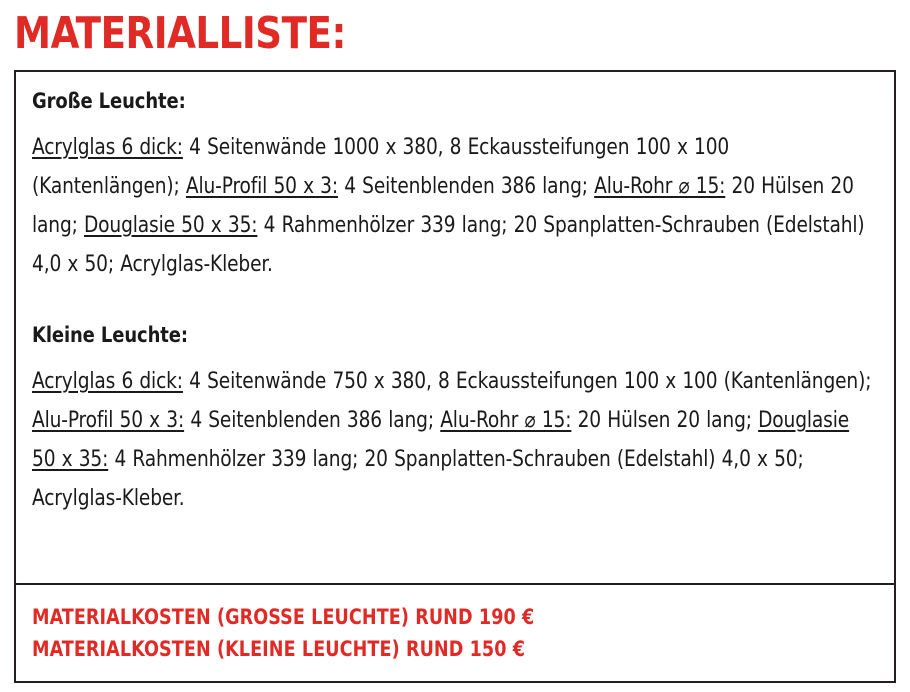  I want to click on page-title: MATERIALLISTE:, so click(180, 33).